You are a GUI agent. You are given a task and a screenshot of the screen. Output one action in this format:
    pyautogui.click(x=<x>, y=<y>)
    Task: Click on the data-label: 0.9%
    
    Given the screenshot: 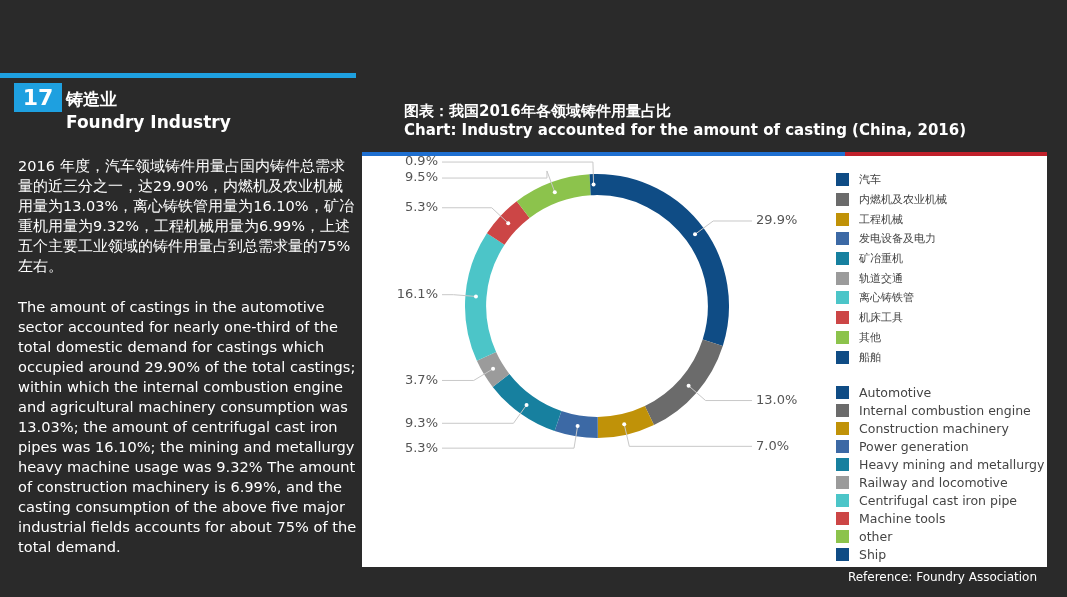 What is the action you would take?
    pyautogui.click(x=421, y=161)
    